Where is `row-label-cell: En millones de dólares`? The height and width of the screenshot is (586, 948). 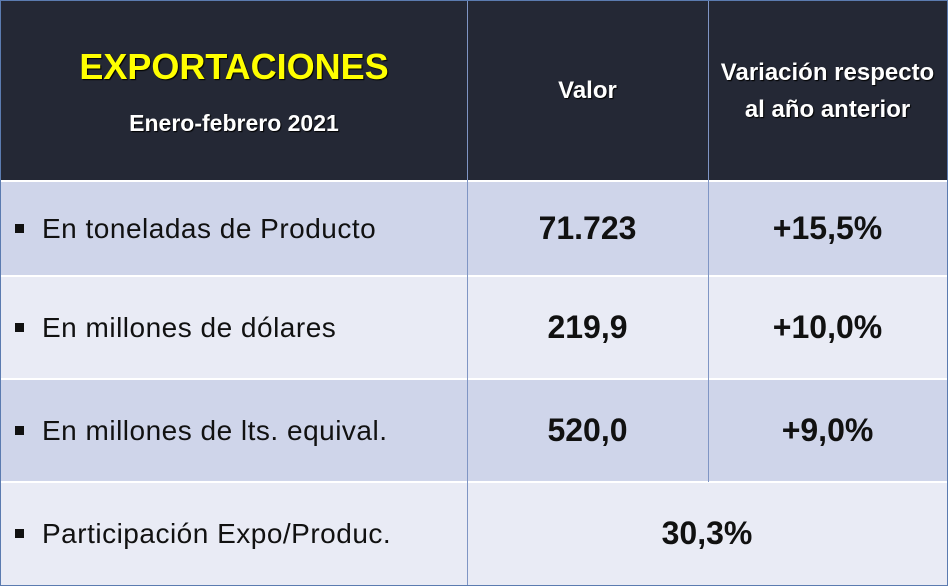 row-label-cell: En millones de dólares is located at coordinates (234, 327).